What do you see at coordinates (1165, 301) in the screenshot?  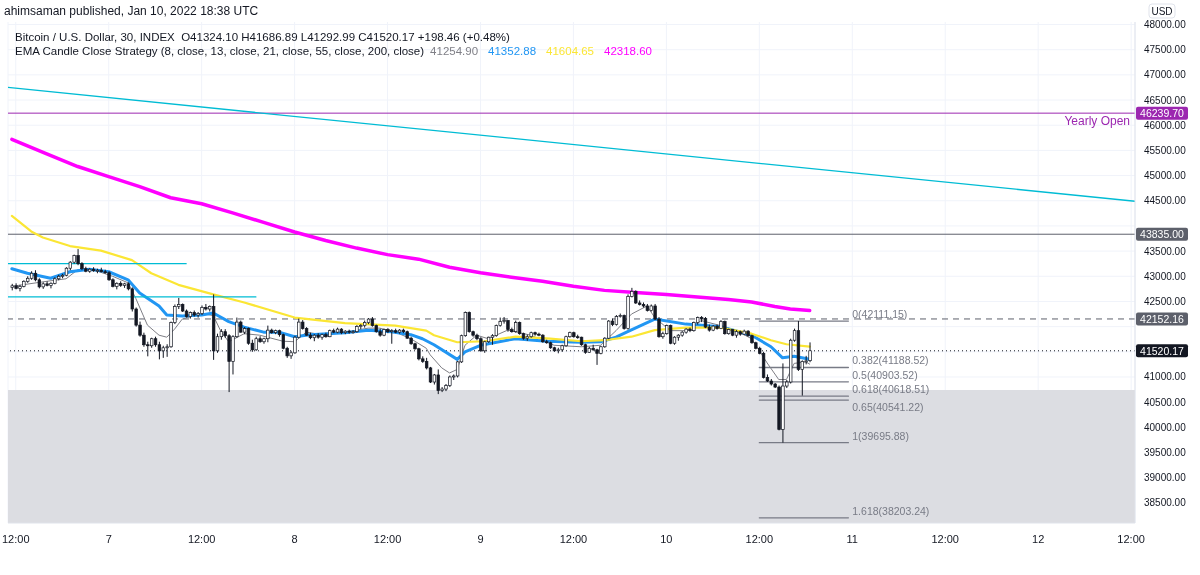 I see `y-tick-label: 42500.00` at bounding box center [1165, 301].